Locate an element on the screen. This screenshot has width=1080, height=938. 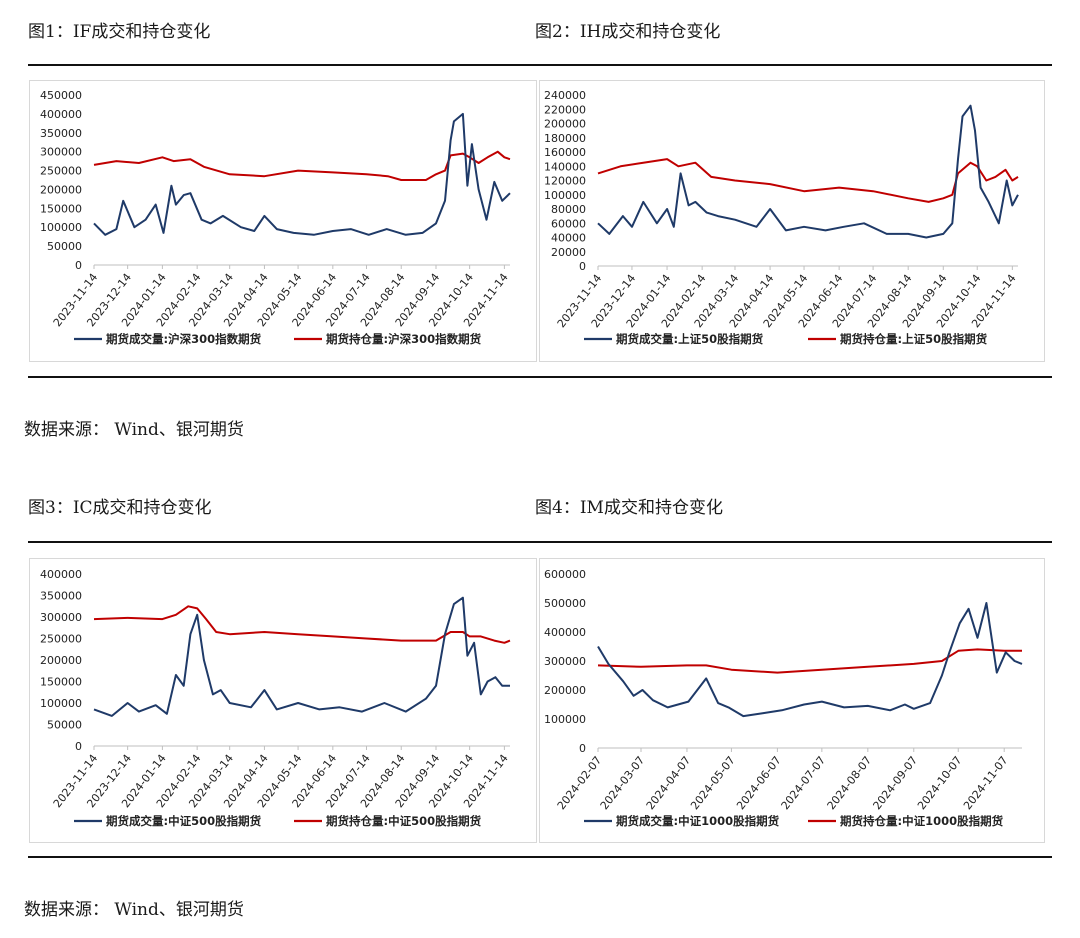
data-source-2: 数据来源： Wind、银河期货 is located at coordinates (134, 910).